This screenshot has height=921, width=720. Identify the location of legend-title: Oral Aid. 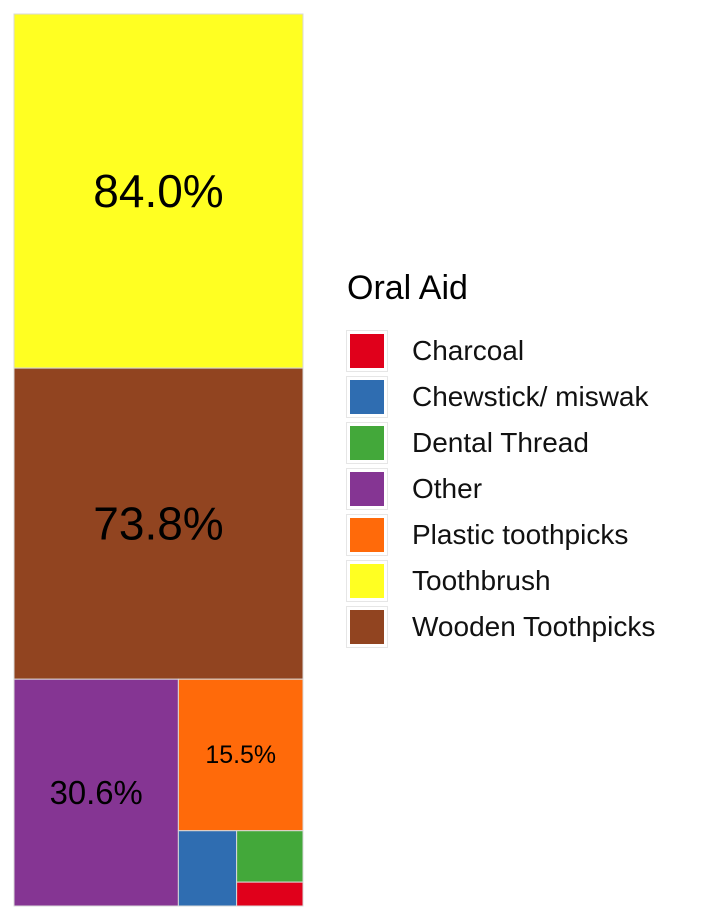
(407, 288).